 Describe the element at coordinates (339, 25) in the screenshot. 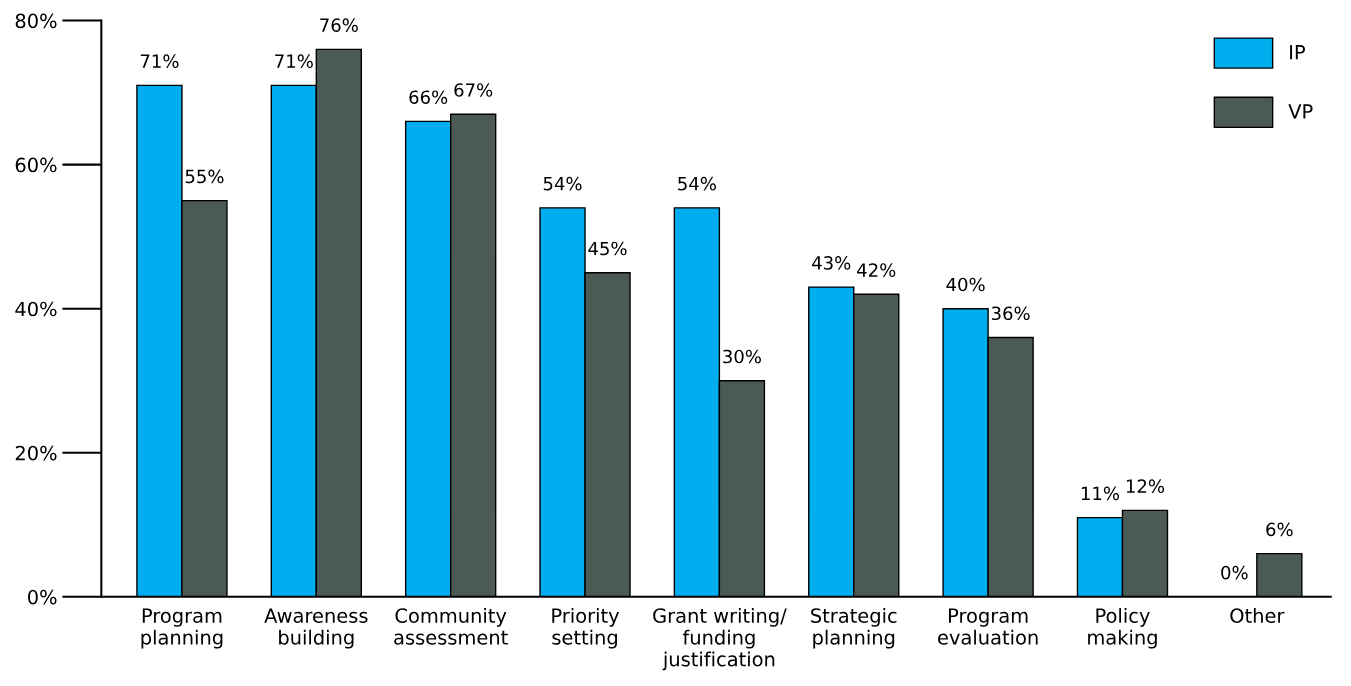

I see `data-label: 76%` at that location.